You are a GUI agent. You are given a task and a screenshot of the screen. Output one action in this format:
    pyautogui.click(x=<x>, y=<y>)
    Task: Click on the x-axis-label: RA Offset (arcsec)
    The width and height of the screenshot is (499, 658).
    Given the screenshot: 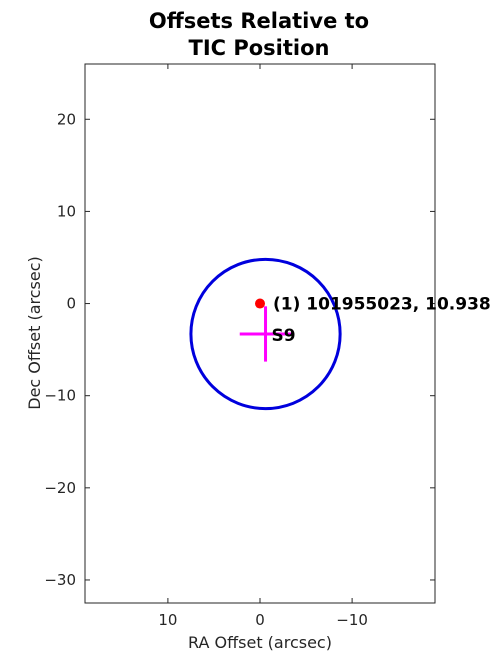 What is the action you would take?
    pyautogui.click(x=260, y=642)
    